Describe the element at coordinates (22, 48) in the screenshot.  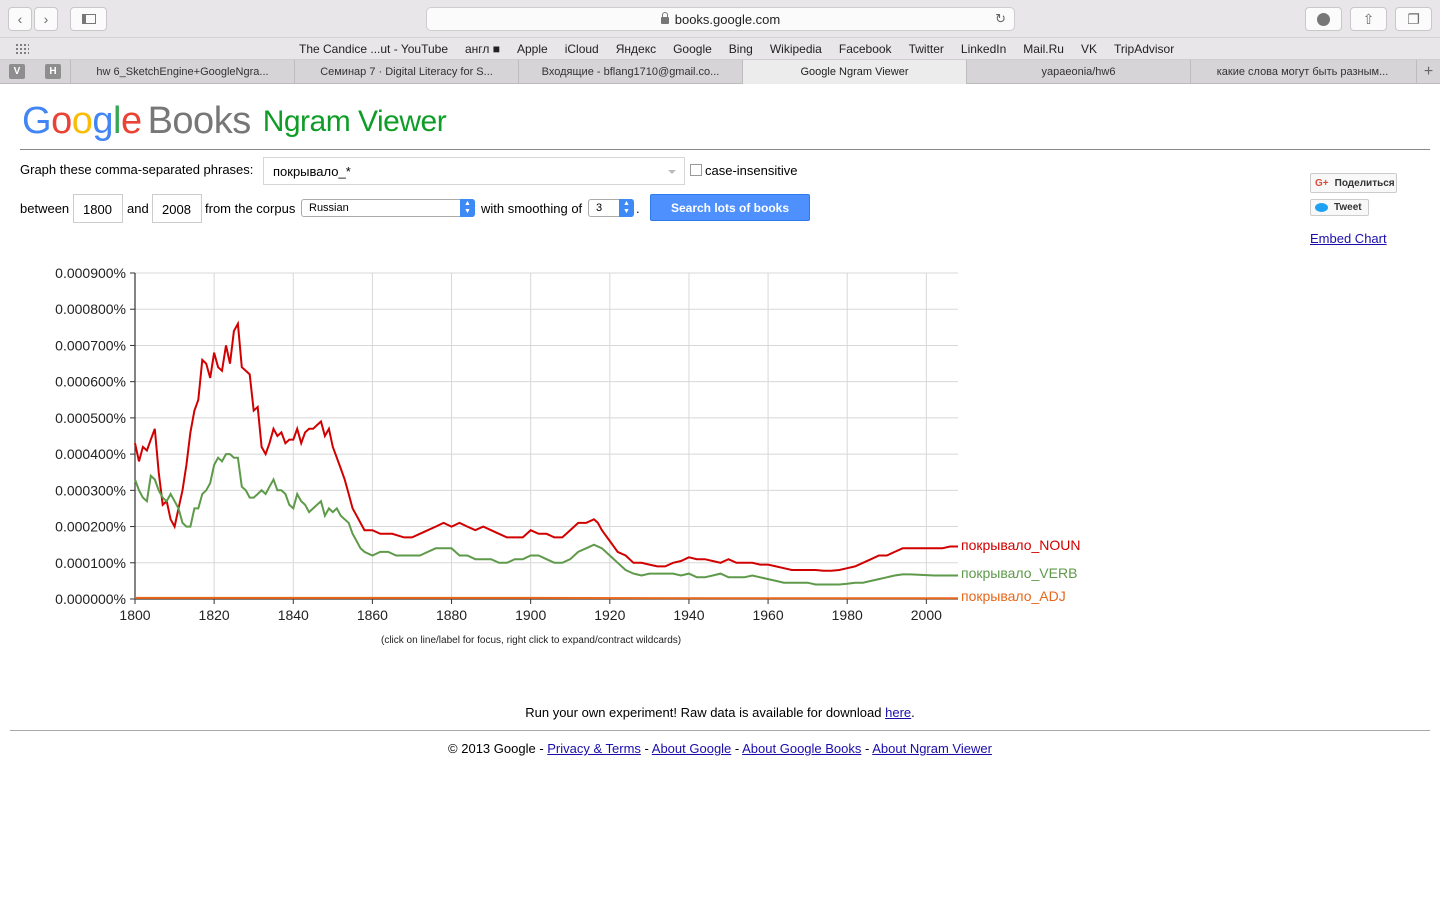
I see `grid-icon` at that location.